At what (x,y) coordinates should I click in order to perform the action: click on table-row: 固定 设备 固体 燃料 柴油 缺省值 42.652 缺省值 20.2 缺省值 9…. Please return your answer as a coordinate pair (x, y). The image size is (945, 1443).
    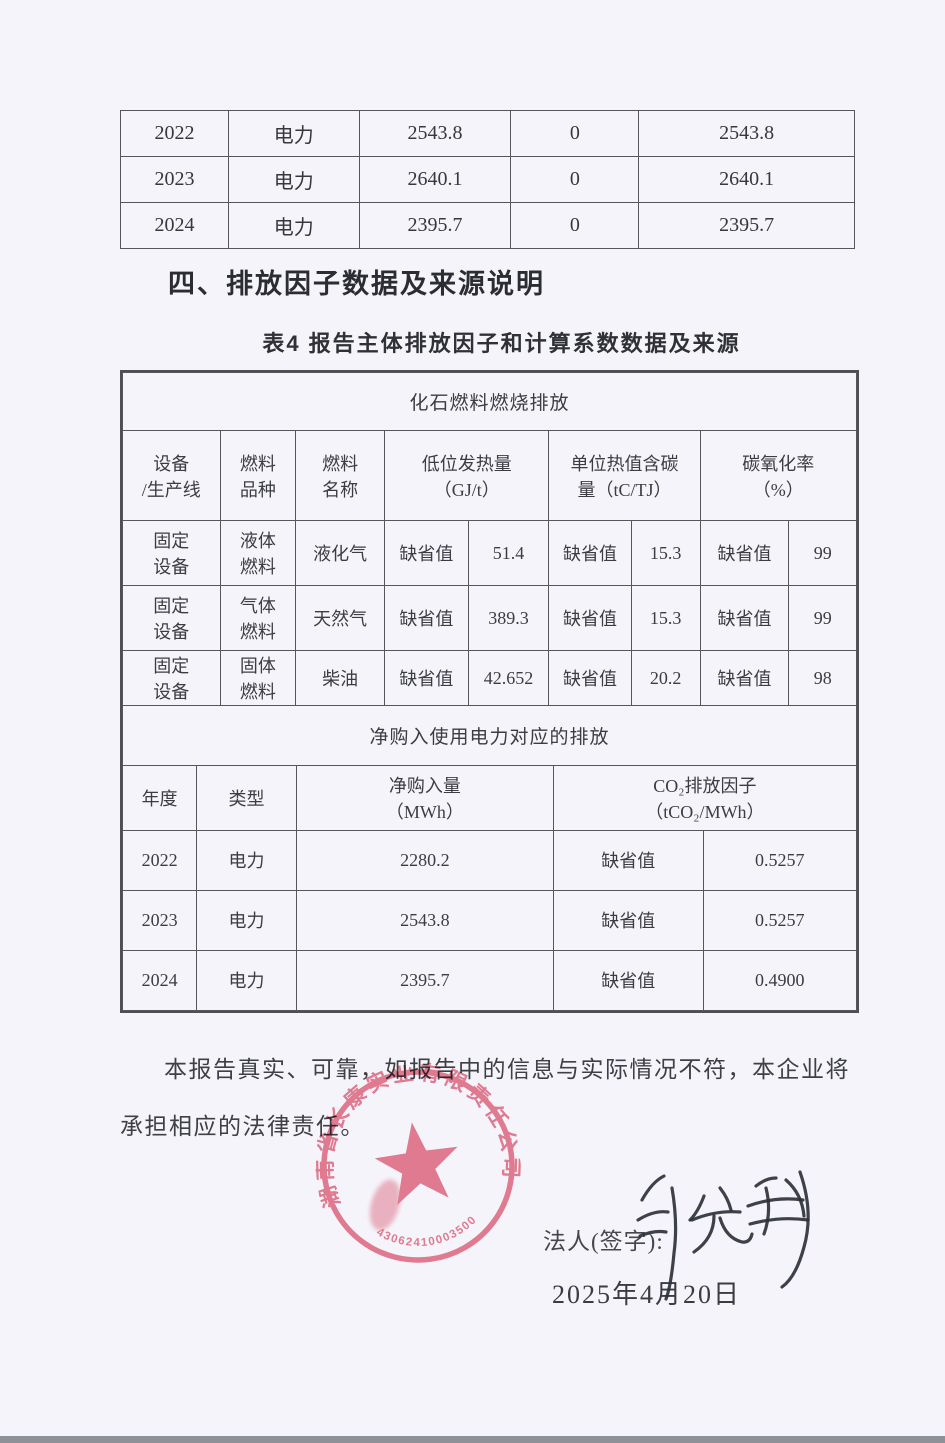
    Looking at the image, I should click on (489, 678).